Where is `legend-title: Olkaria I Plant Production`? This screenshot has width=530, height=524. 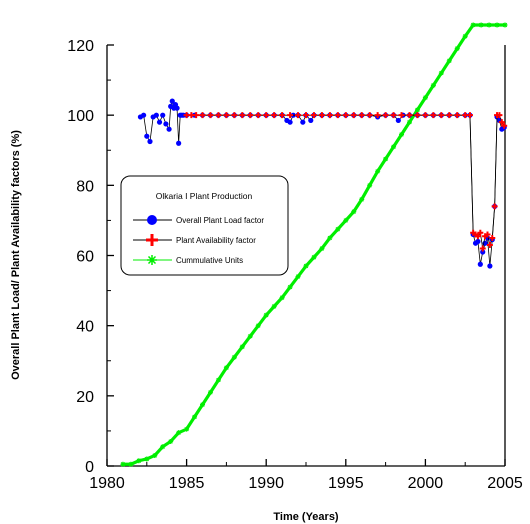
legend-title: Olkaria I Plant Production is located at coordinates (204, 196).